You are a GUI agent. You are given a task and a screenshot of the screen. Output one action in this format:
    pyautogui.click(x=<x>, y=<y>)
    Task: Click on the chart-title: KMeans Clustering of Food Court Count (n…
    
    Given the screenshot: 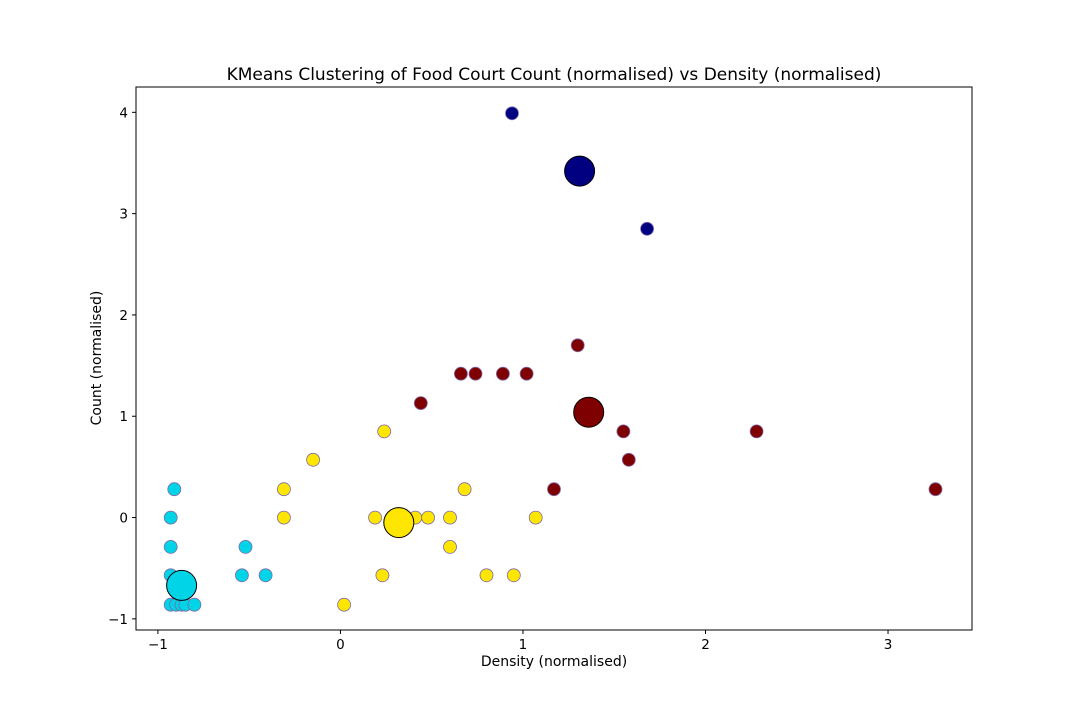 What is the action you would take?
    pyautogui.click(x=554, y=75)
    